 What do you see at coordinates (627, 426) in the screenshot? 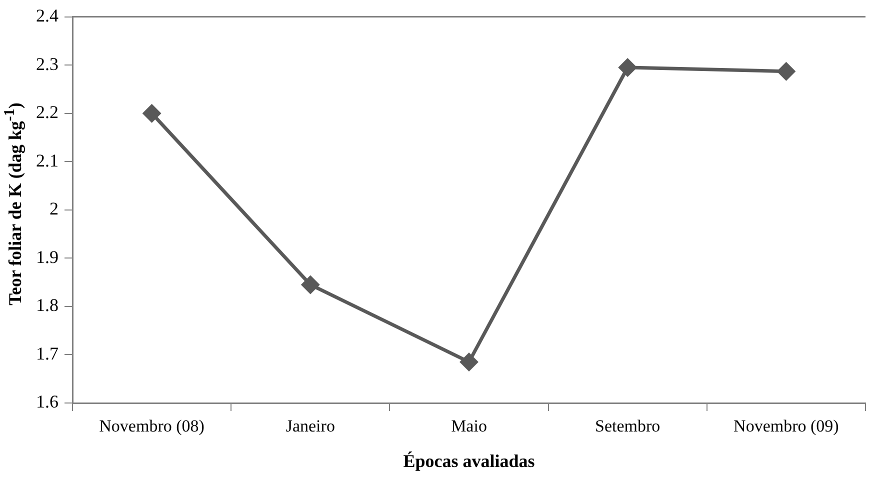
I see `x-tick-label: Setembro` at bounding box center [627, 426].